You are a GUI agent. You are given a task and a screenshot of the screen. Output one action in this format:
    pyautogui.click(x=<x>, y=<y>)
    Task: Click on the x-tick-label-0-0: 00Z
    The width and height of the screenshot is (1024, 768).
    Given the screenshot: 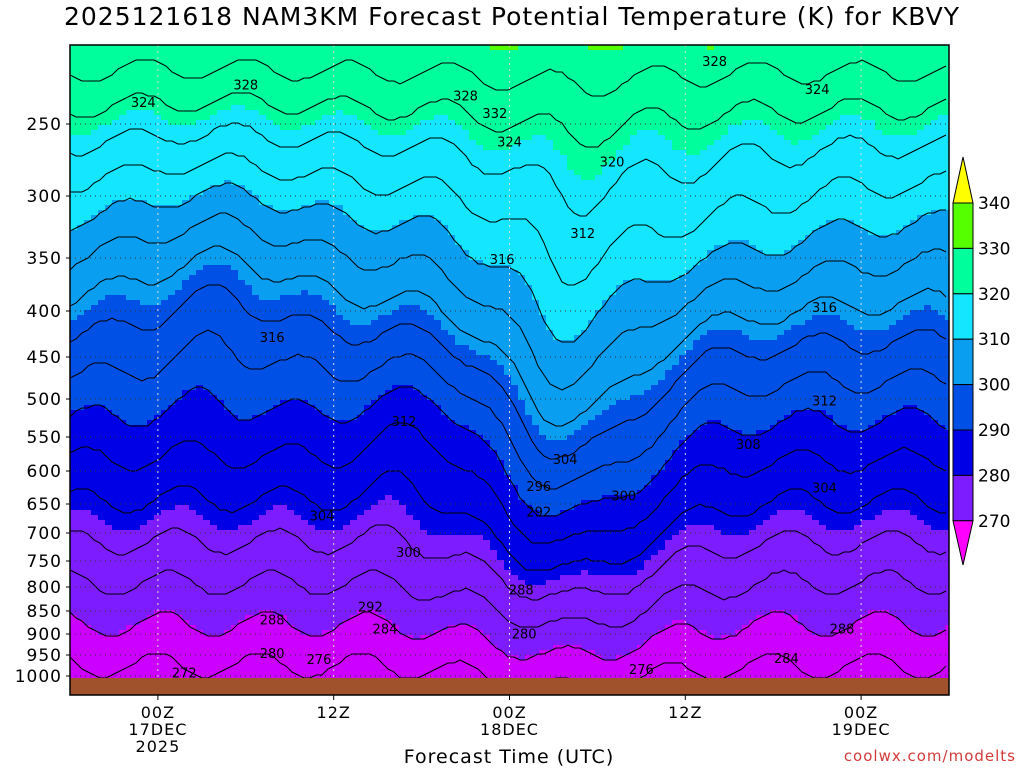 What is the action you would take?
    pyautogui.click(x=158, y=712)
    